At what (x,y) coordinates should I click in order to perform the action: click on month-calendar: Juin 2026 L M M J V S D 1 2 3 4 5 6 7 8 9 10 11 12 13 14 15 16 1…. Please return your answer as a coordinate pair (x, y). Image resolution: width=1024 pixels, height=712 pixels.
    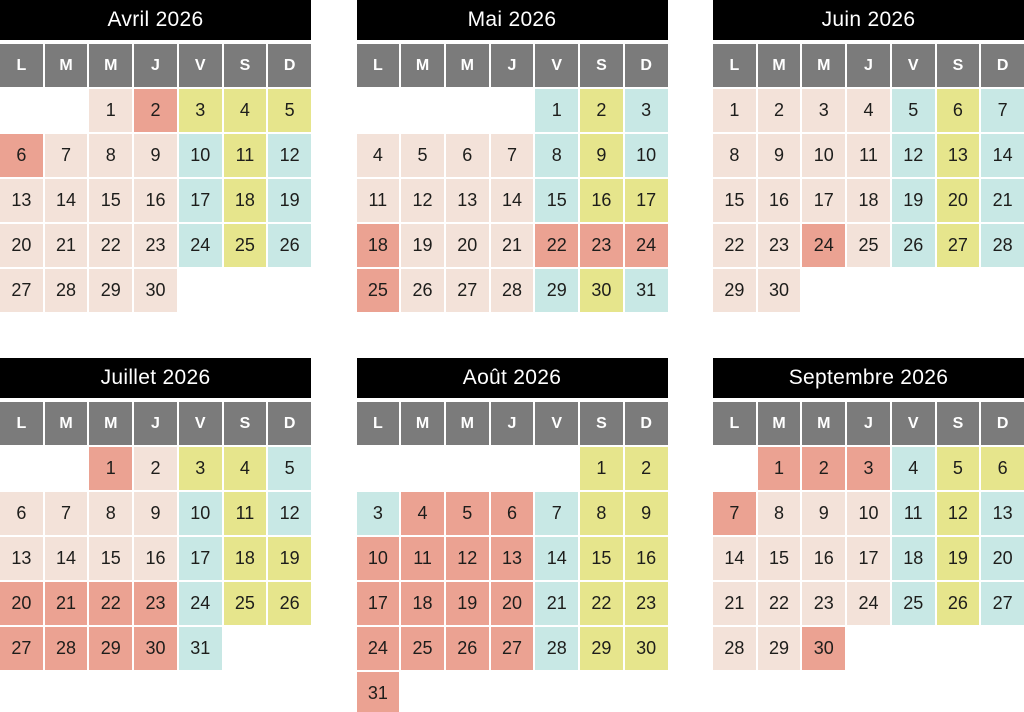
    Looking at the image, I should click on (868, 156).